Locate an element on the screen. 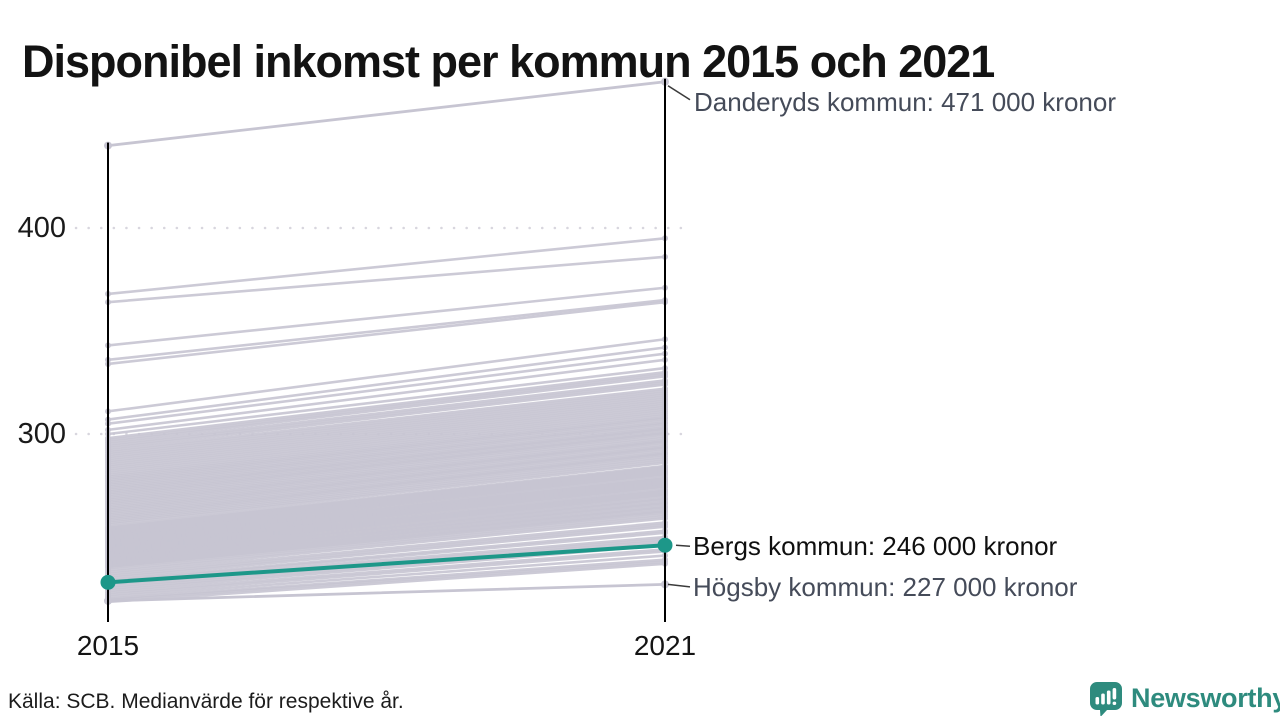 This screenshot has height=720, width=1280. annotation-danderyd: Danderyds kommun: 471 000 kronor is located at coordinates (905, 101).